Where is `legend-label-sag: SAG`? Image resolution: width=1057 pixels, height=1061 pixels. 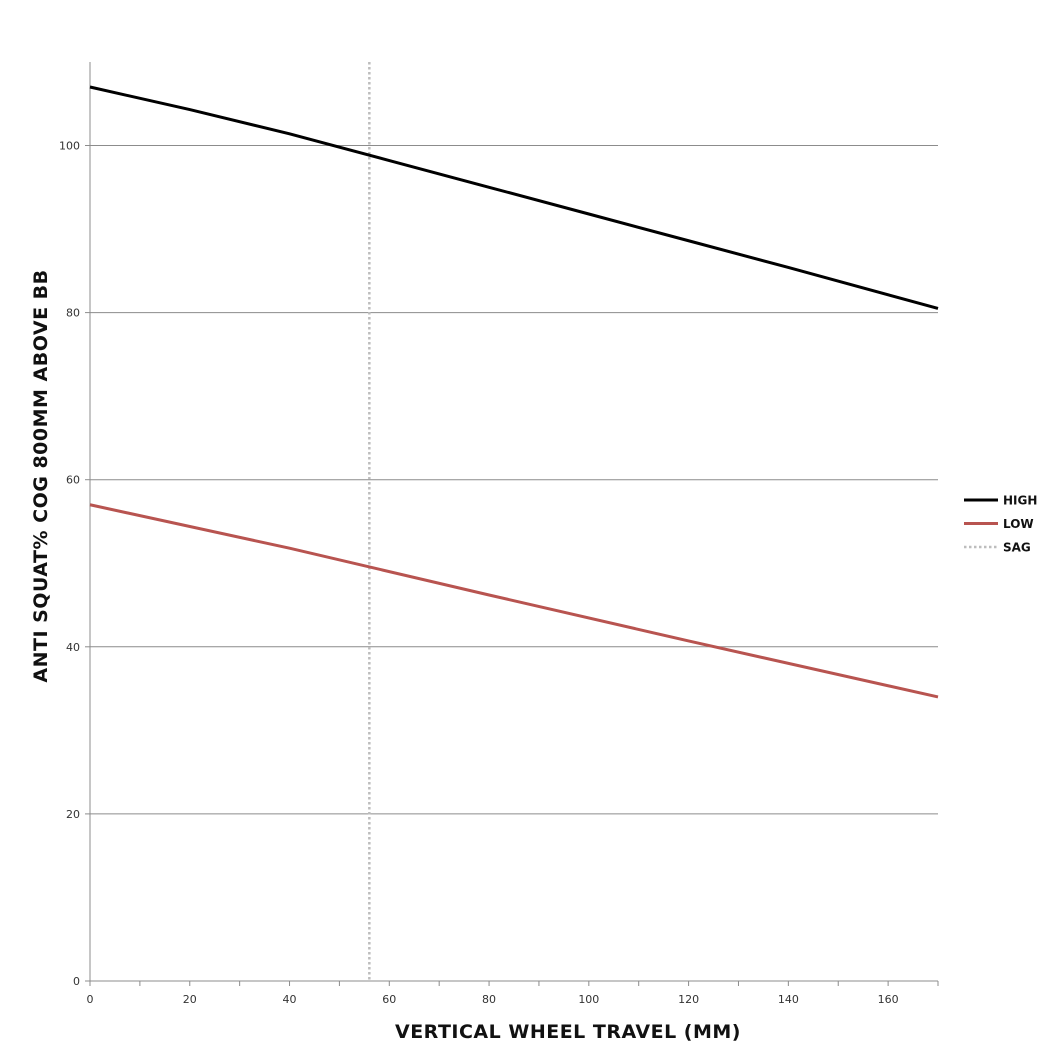
legend-label-sag: SAG is located at coordinates (1017, 548).